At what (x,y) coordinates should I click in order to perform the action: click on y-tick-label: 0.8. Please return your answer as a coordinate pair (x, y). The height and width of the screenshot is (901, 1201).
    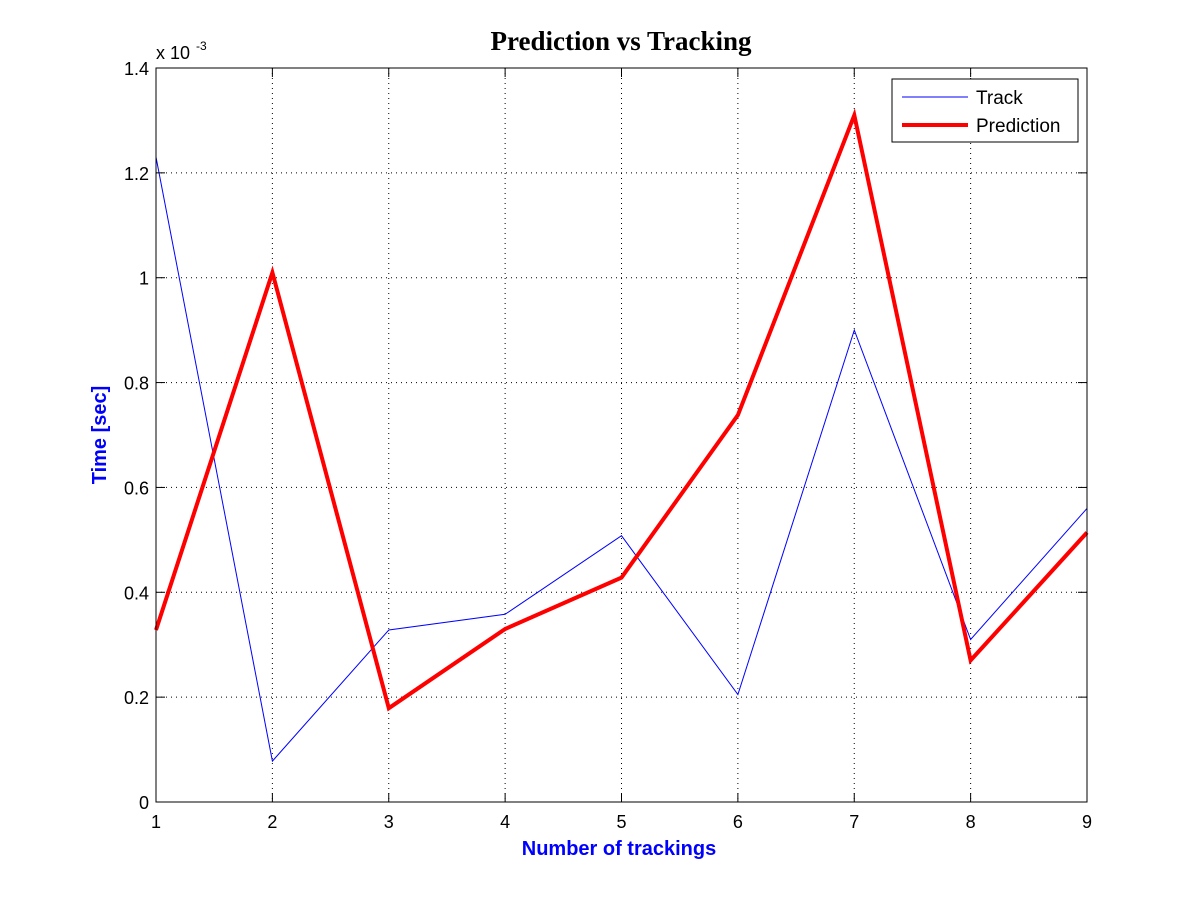
    Looking at the image, I should click on (136, 384).